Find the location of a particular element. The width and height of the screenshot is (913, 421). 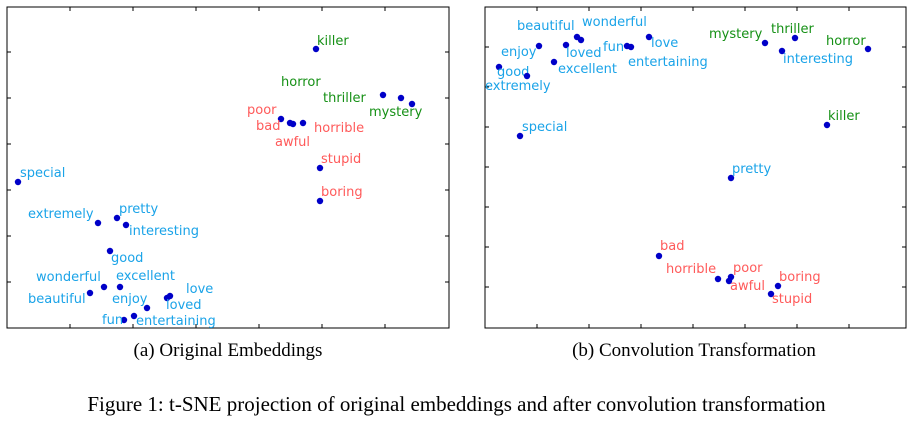

subcaption-a: (a) Original Embeddings is located at coordinates (228, 350).